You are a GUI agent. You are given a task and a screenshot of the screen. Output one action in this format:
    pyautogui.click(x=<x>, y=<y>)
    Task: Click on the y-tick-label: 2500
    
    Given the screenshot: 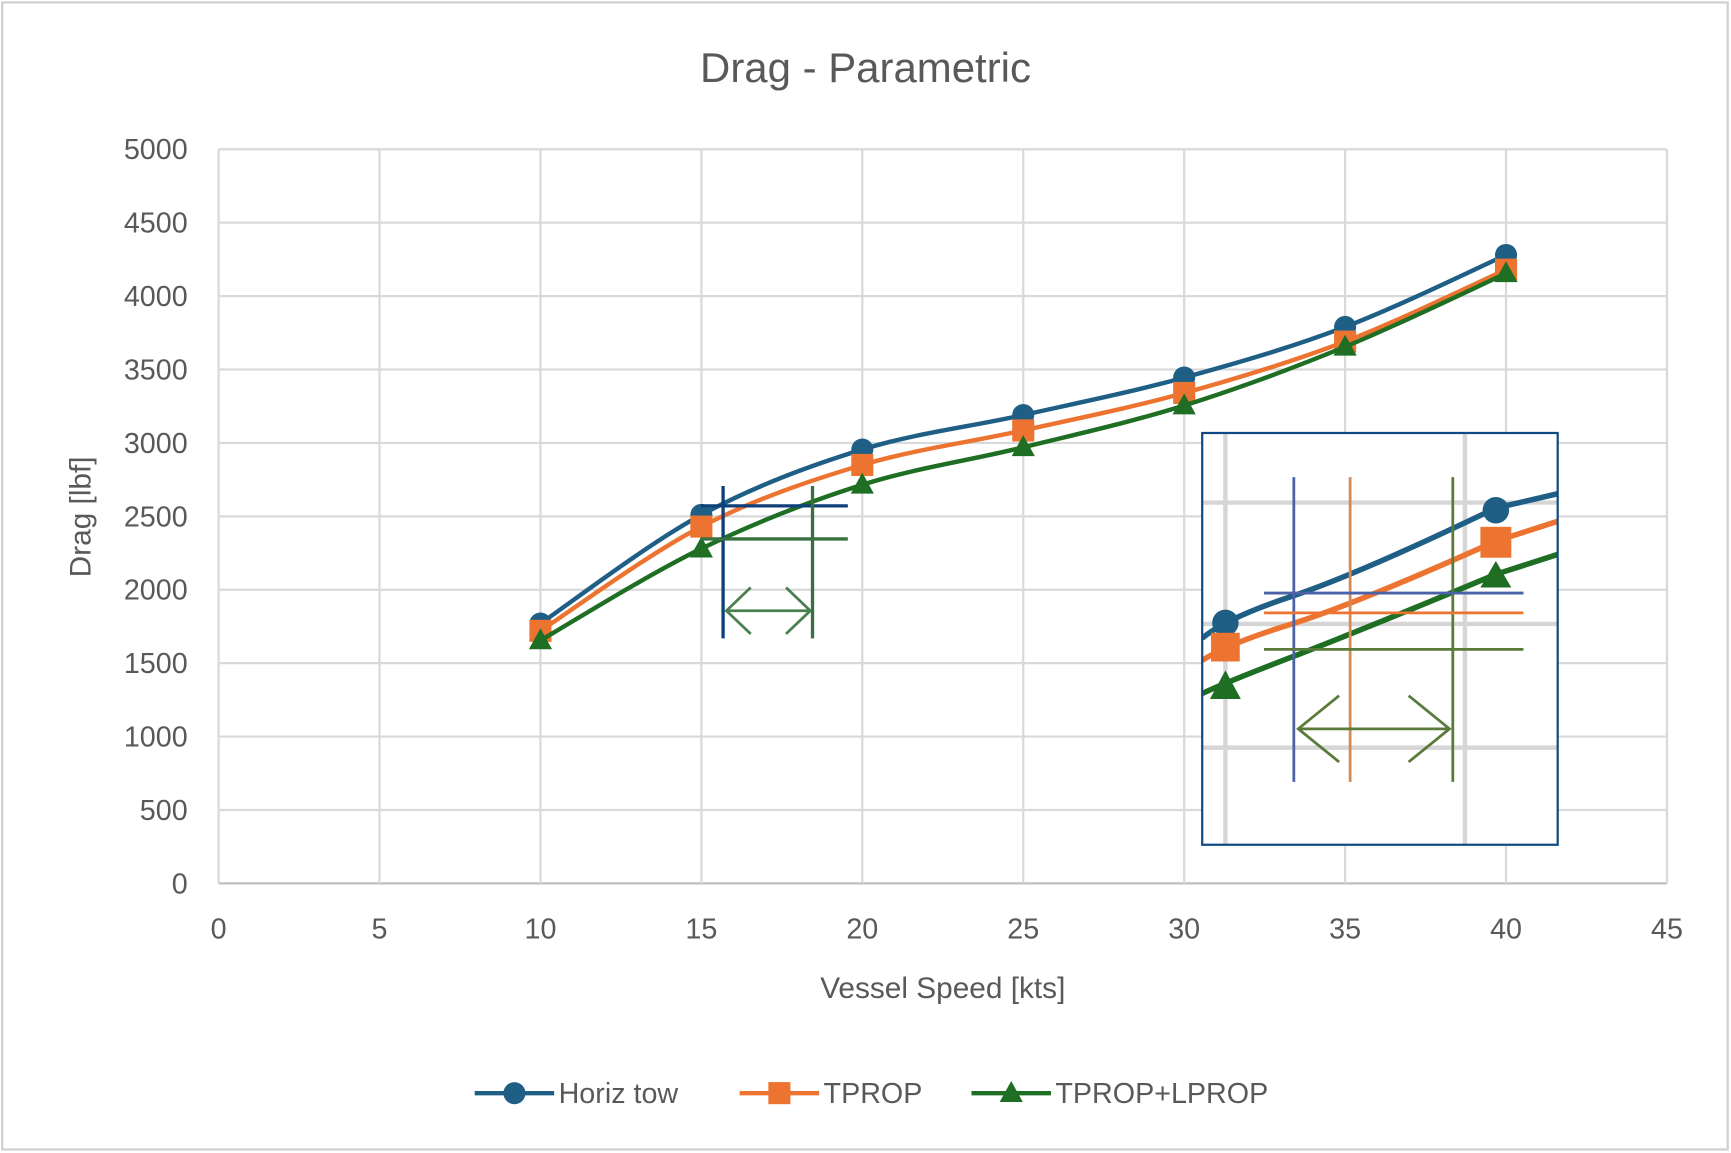 What is the action you would take?
    pyautogui.click(x=156, y=517)
    